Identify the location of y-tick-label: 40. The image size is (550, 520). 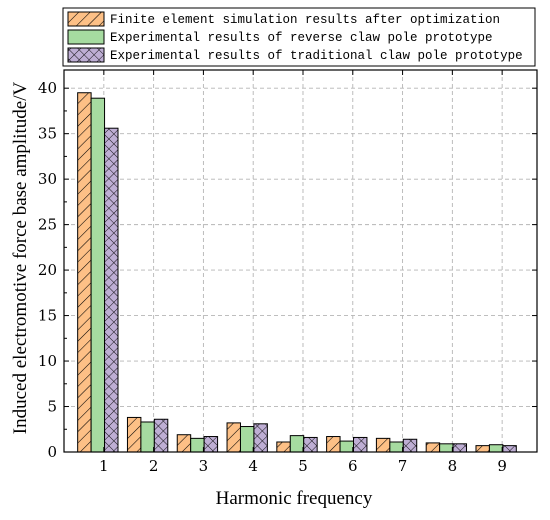
(47, 88).